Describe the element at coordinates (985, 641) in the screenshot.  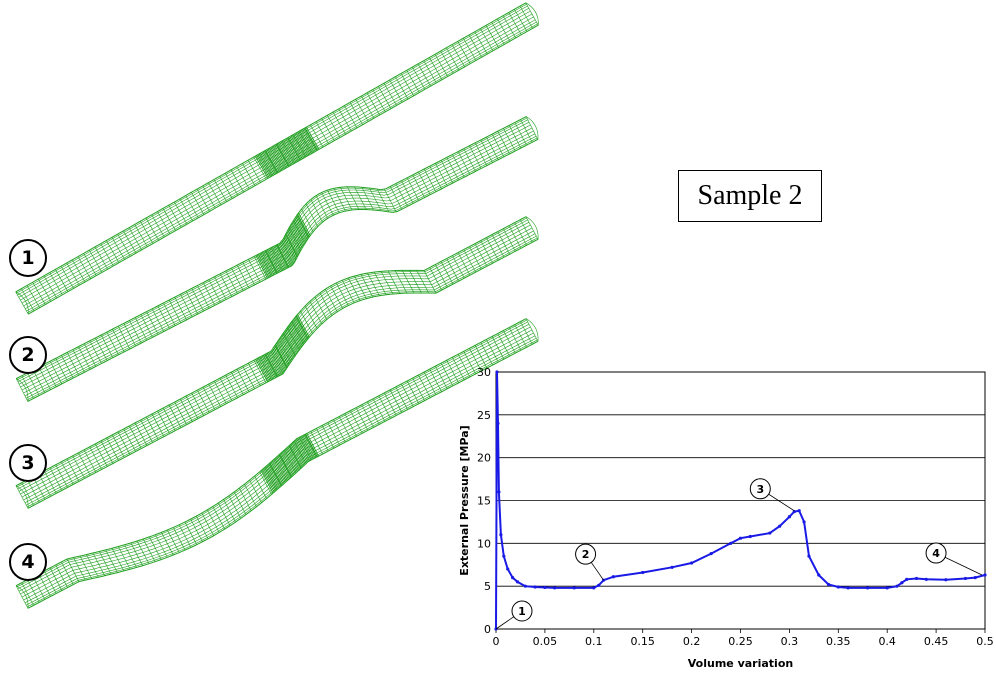
I see `x-tick-label: 0.5` at that location.